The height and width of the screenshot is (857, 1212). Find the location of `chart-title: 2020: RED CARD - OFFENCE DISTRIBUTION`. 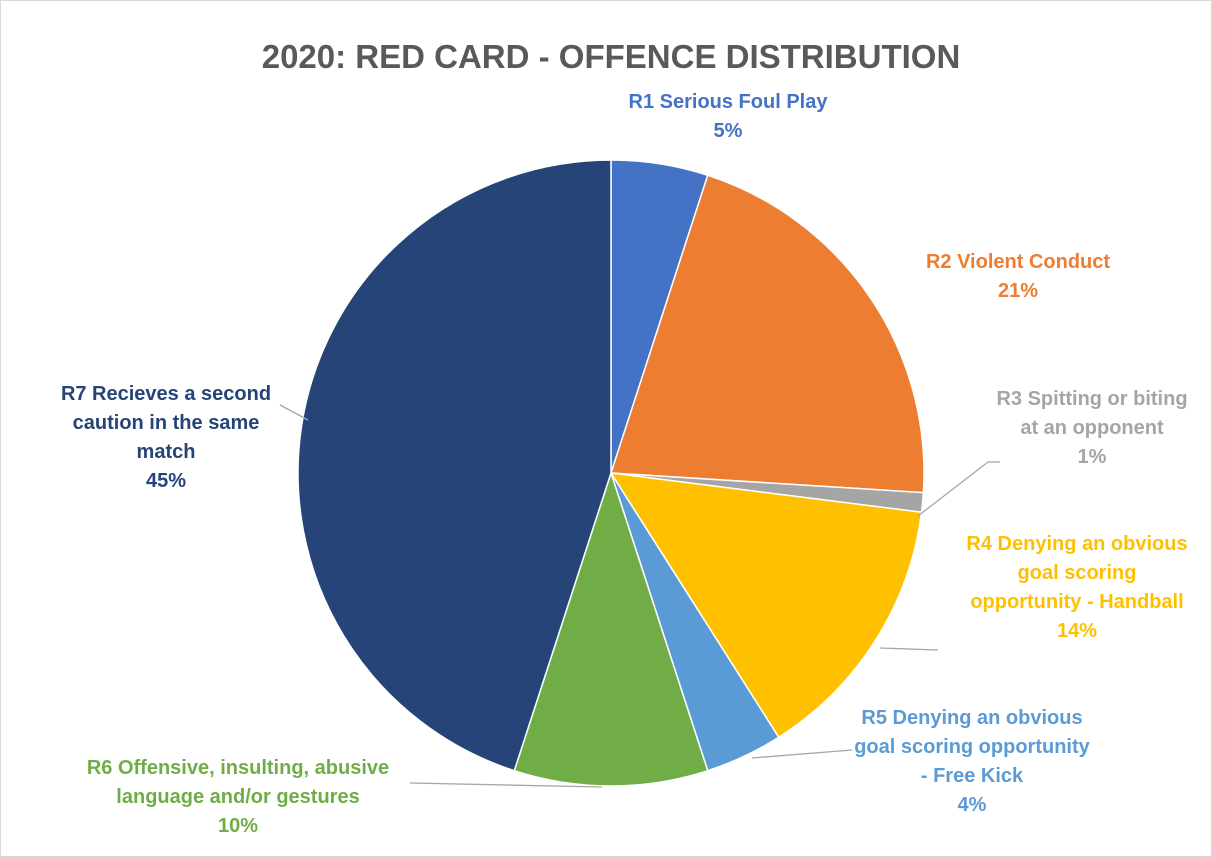

chart-title: 2020: RED CARD - OFFENCE DISTRIBUTION is located at coordinates (611, 56).